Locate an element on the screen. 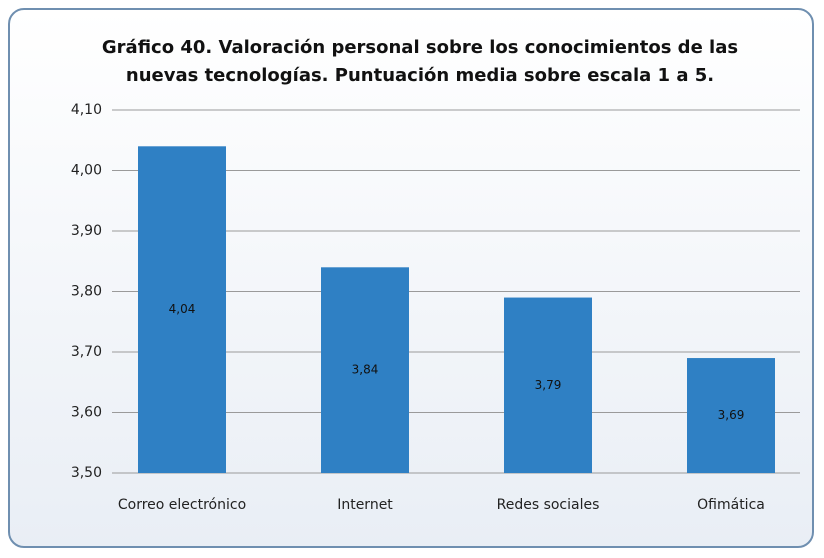  y-tick-label: 3,60 is located at coordinates (86, 413).